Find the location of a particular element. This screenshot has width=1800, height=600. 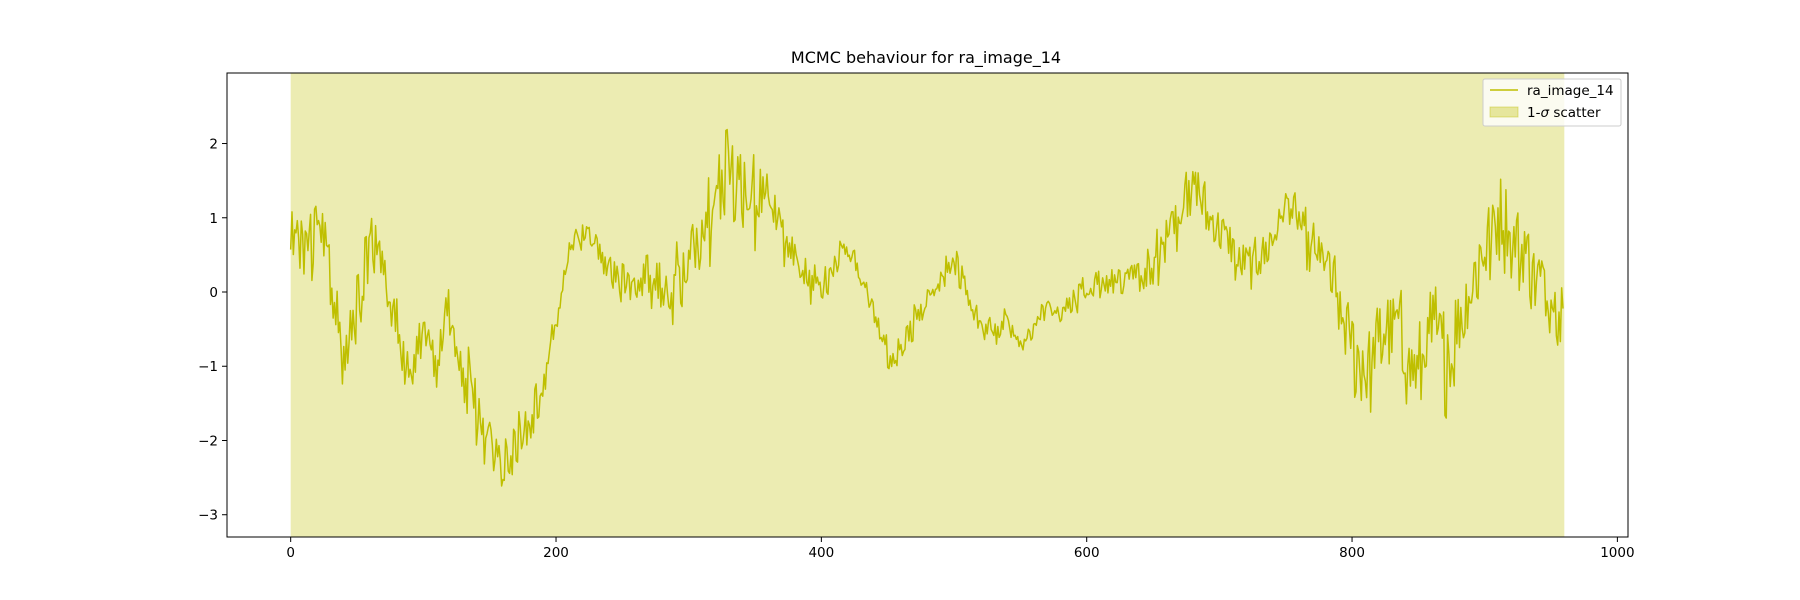

x-tick-label: 800 is located at coordinates (1352, 553).